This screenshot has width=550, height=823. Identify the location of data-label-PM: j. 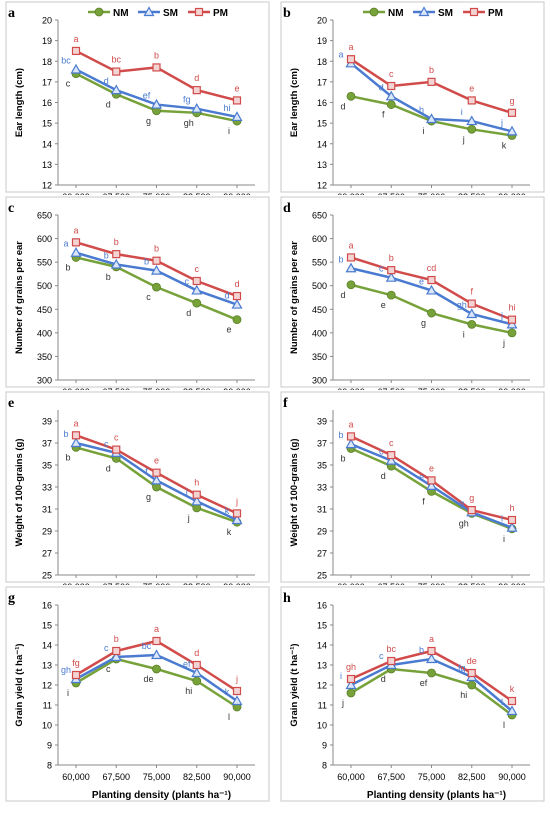
(236, 679).